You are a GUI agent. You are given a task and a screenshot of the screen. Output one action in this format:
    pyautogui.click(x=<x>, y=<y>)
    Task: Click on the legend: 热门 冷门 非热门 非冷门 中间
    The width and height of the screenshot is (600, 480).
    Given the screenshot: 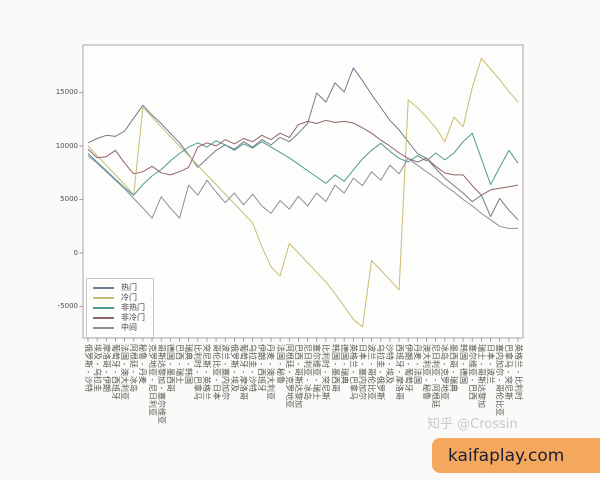 What is the action you would take?
    pyautogui.click(x=120, y=308)
    